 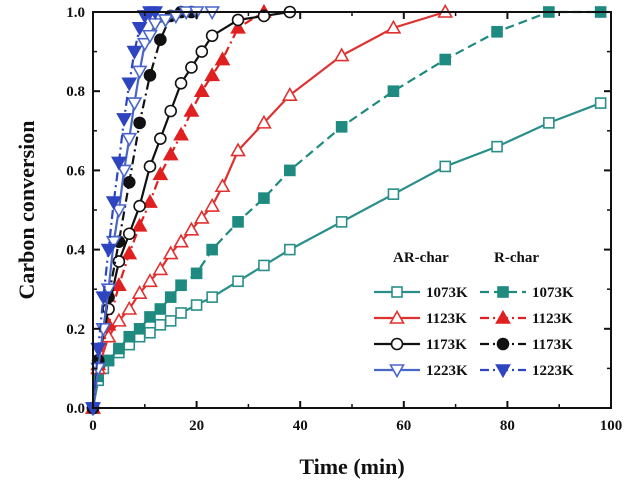 I want to click on legend-group-title: AR-char, so click(x=421, y=258).